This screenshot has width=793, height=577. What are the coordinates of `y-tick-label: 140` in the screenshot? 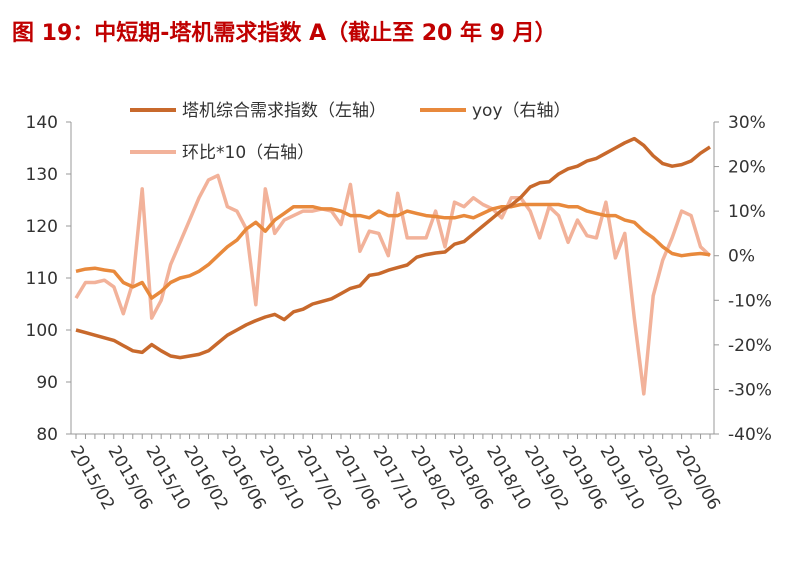 It's located at (42, 123).